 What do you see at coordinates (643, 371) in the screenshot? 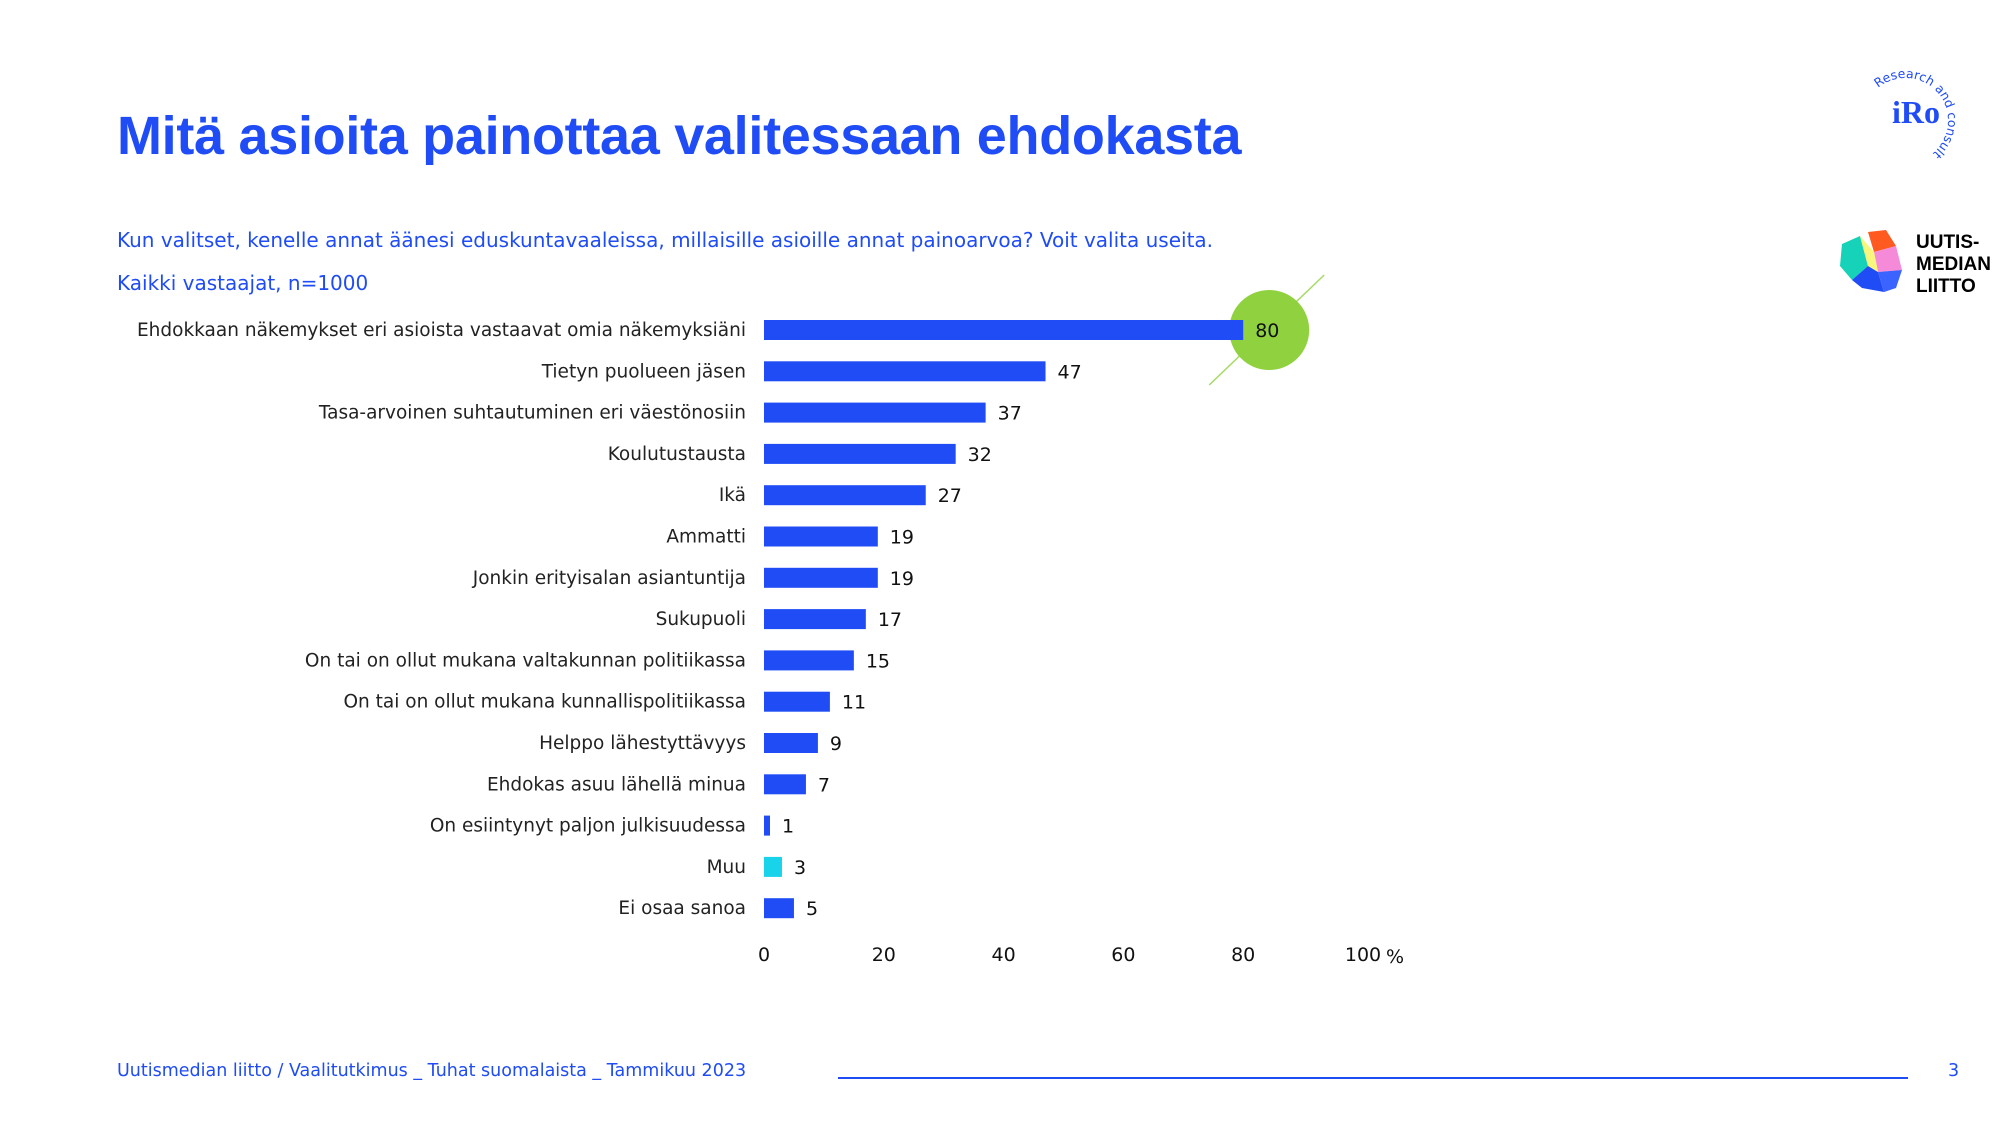
I see `category-label: Tietyn puolueen jäsen` at bounding box center [643, 371].